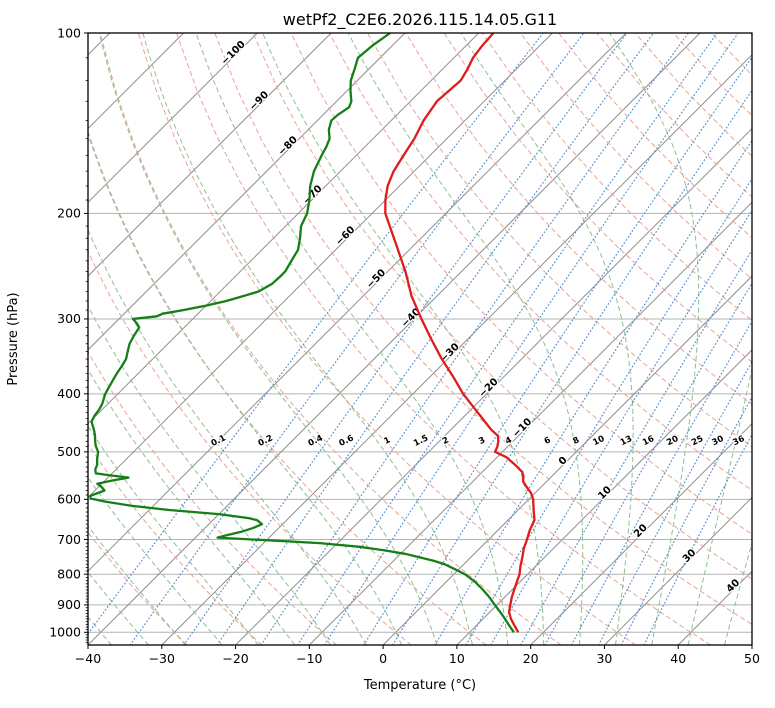  Describe the element at coordinates (421, 441) in the screenshot. I see `mixing-ratio-label: 1.5` at that location.